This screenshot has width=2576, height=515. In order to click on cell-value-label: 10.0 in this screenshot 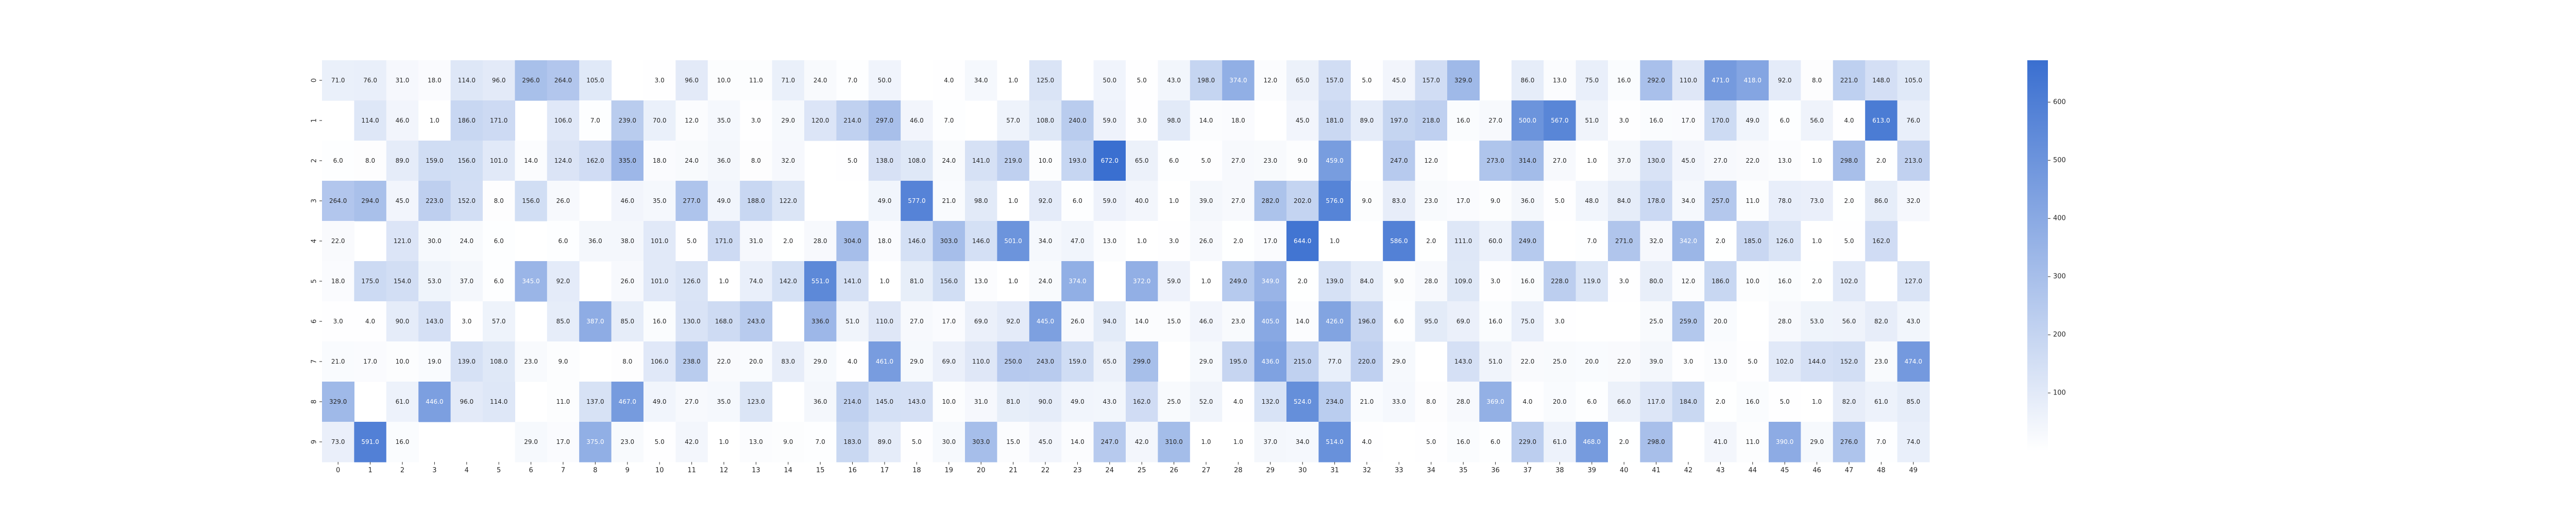, I will do `click(949, 402)`.